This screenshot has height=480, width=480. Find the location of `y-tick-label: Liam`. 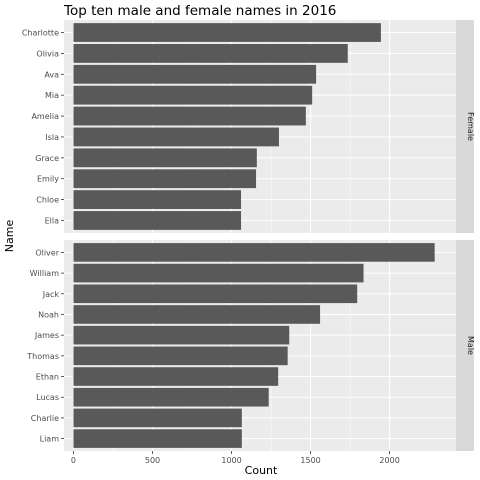

y-tick-label: Liam is located at coordinates (50, 439).